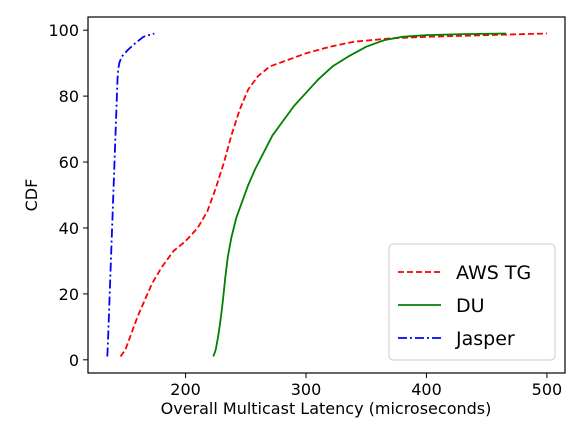  What do you see at coordinates (68, 195) in the screenshot?
I see `y-axis-ticks: 0 20 40 60 80 100` at bounding box center [68, 195].